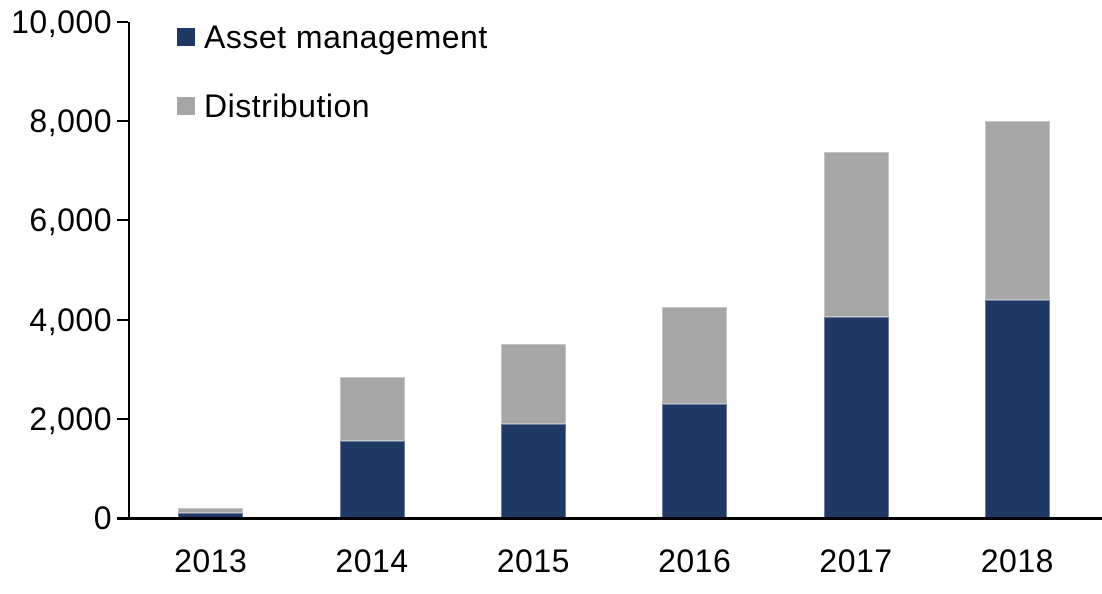  I want to click on distribution-swatch-icon, so click(186, 106).